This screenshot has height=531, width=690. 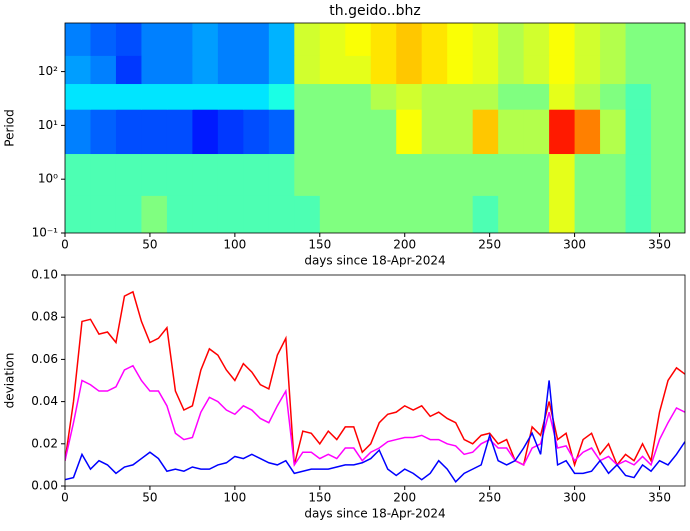 I want to click on y-tick-label: 10⁰, so click(x=48, y=179).